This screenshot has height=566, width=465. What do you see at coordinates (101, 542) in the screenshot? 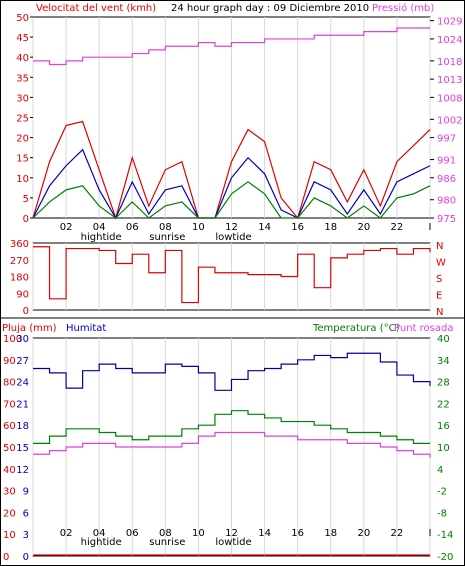
I see `tide-marker-bottom: hightide` at bounding box center [101, 542].